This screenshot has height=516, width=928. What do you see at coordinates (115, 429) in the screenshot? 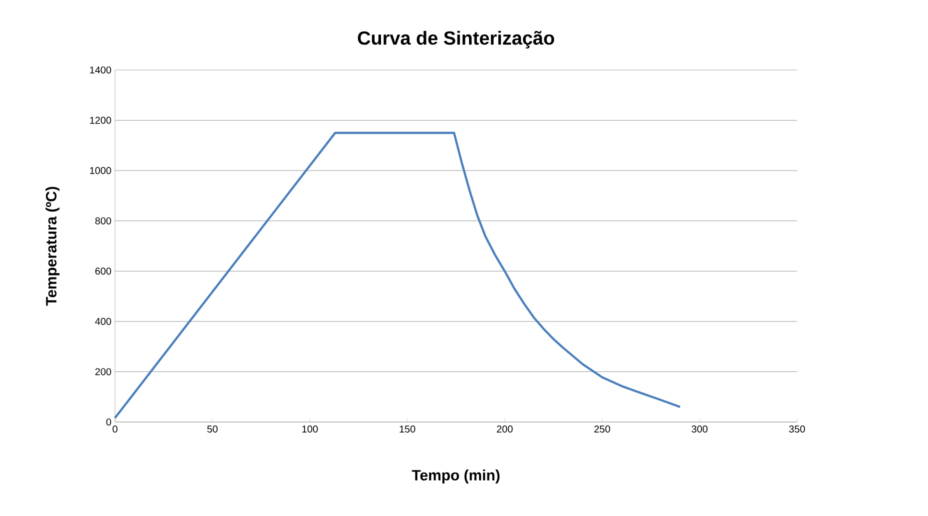
I see `x-tick-label: 0` at bounding box center [115, 429].